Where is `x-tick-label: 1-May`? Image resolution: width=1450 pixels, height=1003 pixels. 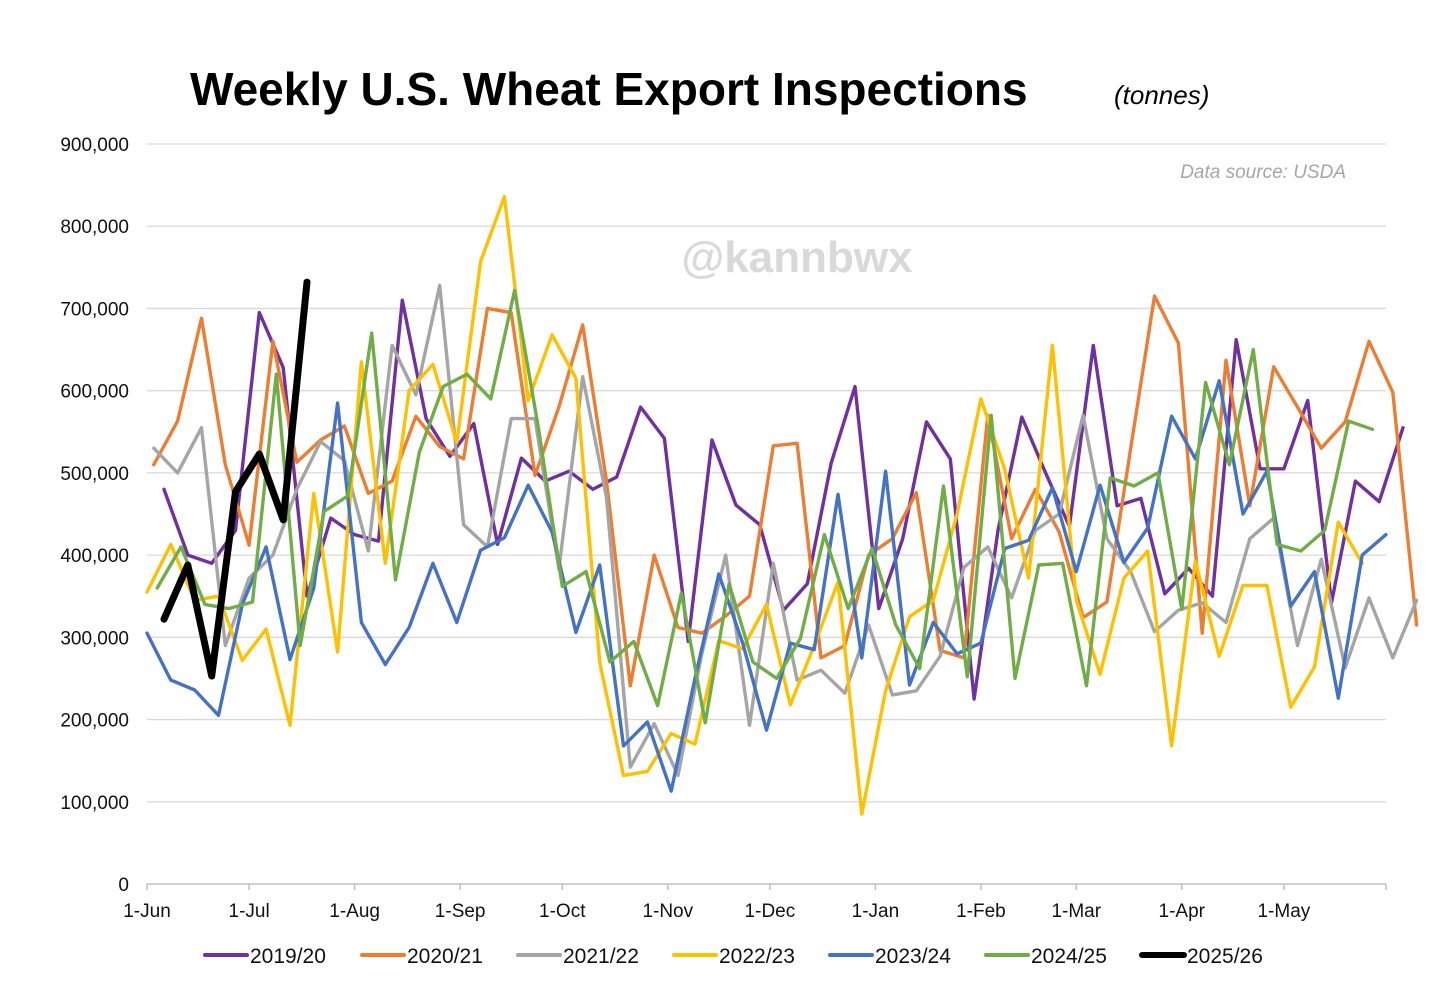 x-tick-label: 1-May is located at coordinates (1283, 911).